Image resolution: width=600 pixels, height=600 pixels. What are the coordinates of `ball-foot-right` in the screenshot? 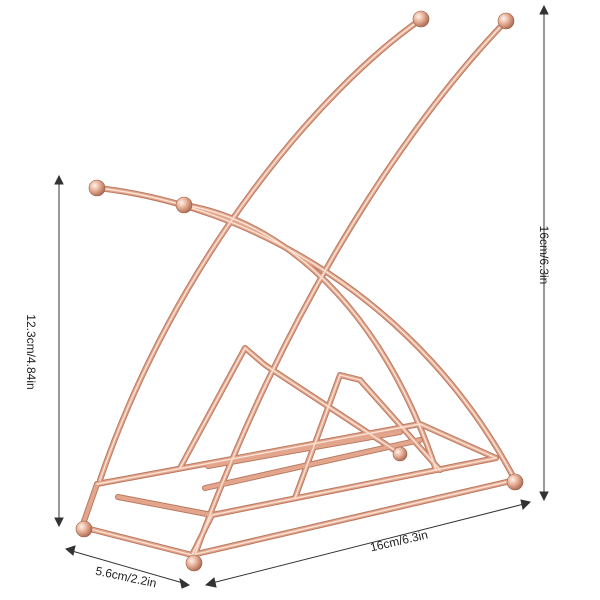 It's located at (515, 482).